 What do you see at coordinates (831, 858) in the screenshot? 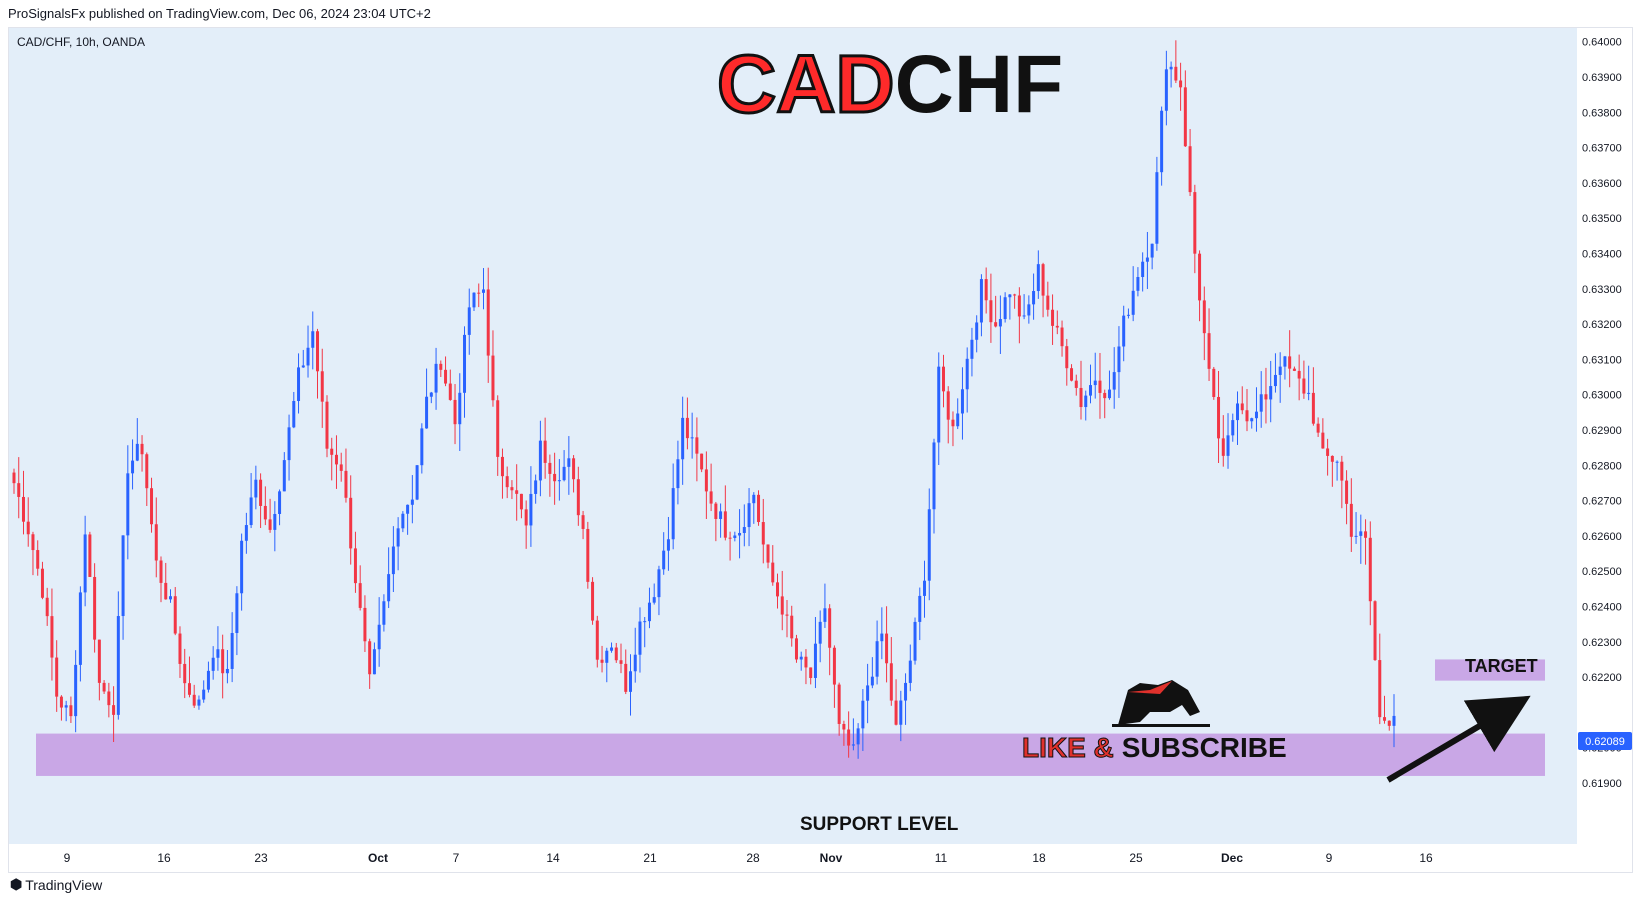
I see `x-tick-label: Nov` at bounding box center [831, 858].